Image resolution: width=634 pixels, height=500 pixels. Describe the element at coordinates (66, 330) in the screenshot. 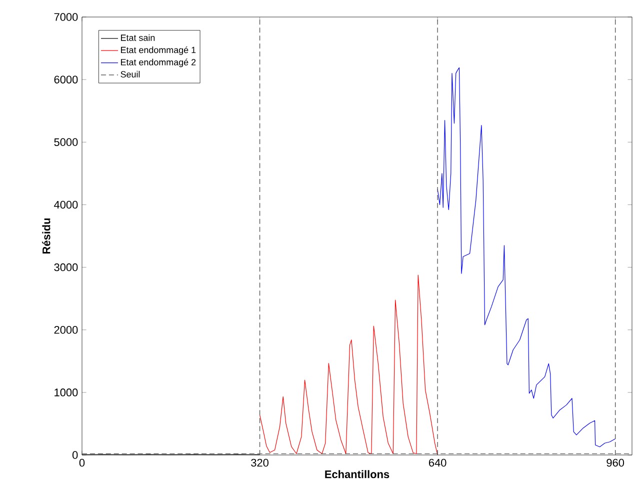

I see `y-tick-label: 2000` at that location.